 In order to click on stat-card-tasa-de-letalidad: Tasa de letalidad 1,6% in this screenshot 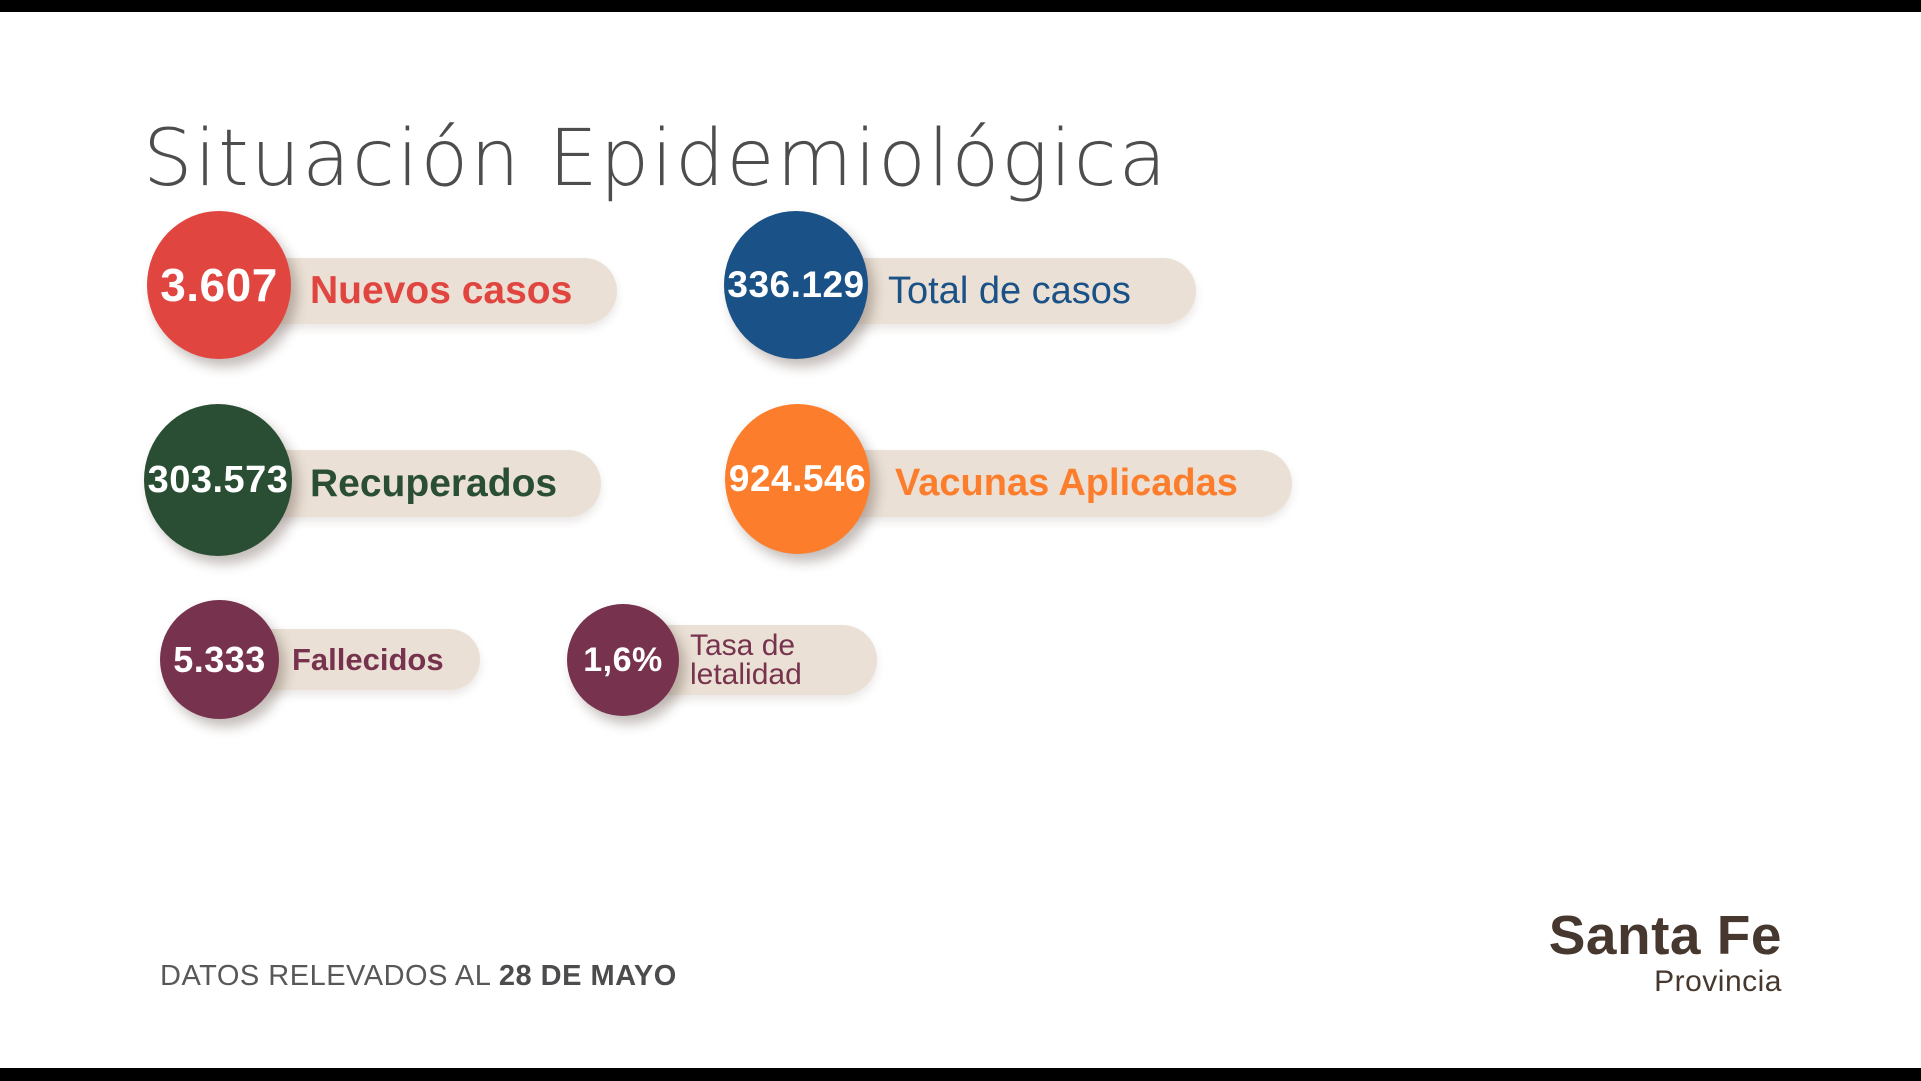, I will do `click(724, 661)`.